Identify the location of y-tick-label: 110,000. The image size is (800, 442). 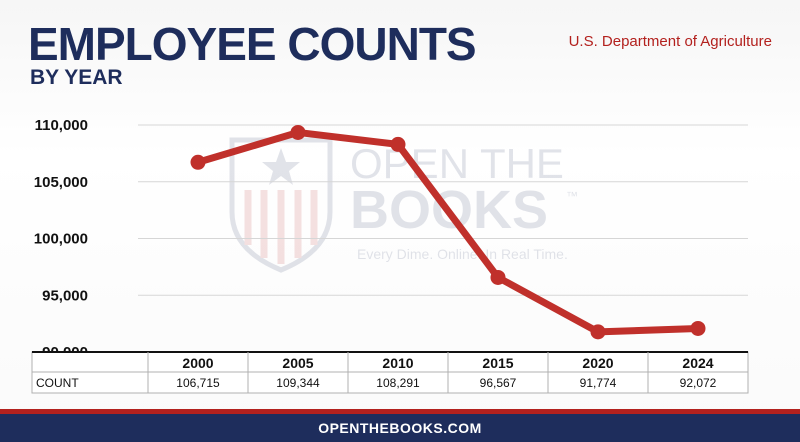
(61, 125).